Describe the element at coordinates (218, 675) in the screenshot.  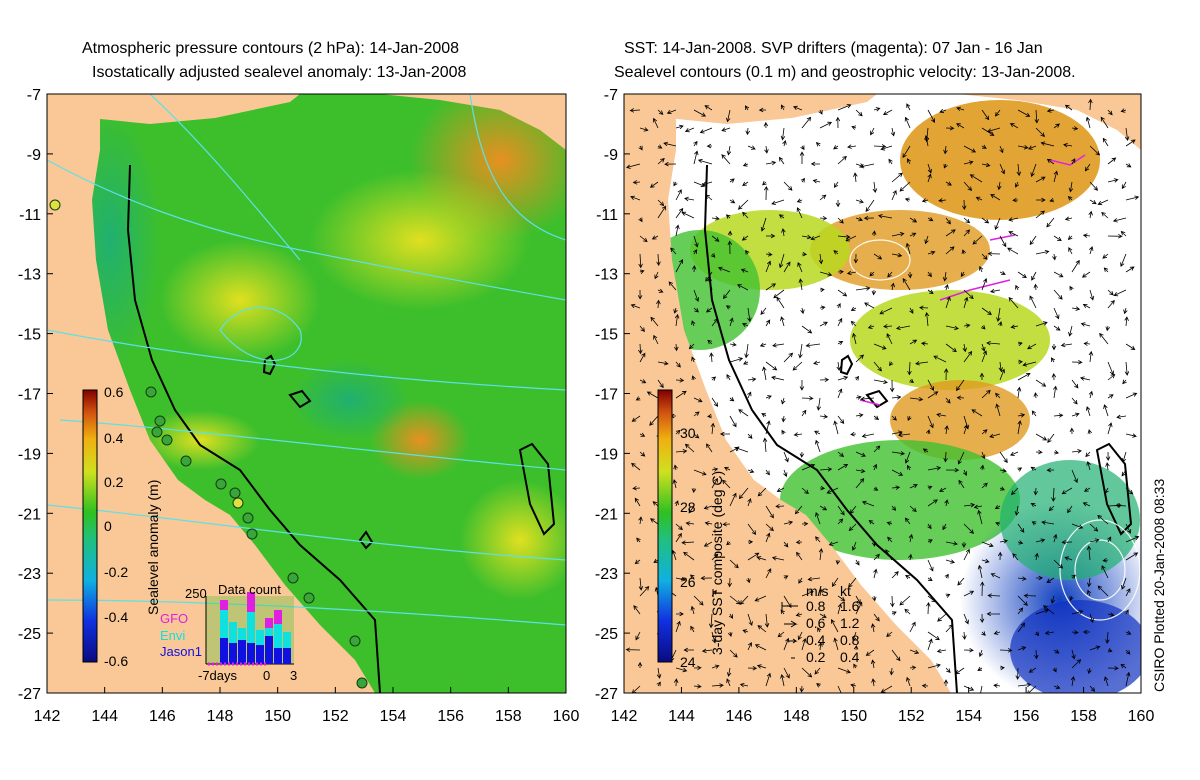
I see `inset-xlabel: -7days` at that location.